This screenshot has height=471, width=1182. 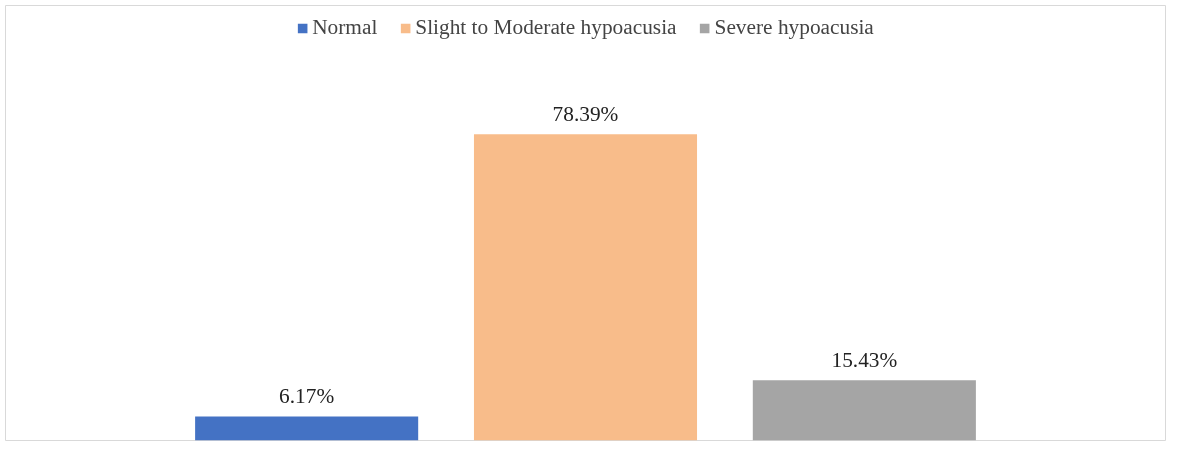 What do you see at coordinates (794, 27) in the screenshot?
I see `legend-label: Severe hypoacusia` at bounding box center [794, 27].